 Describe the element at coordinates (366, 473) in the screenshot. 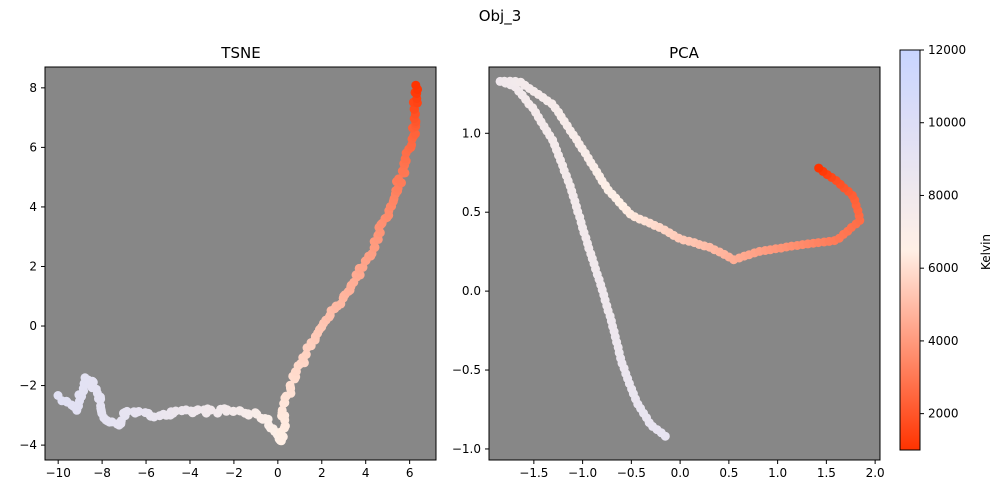

I see `tsne-x-tick-label: 4` at that location.